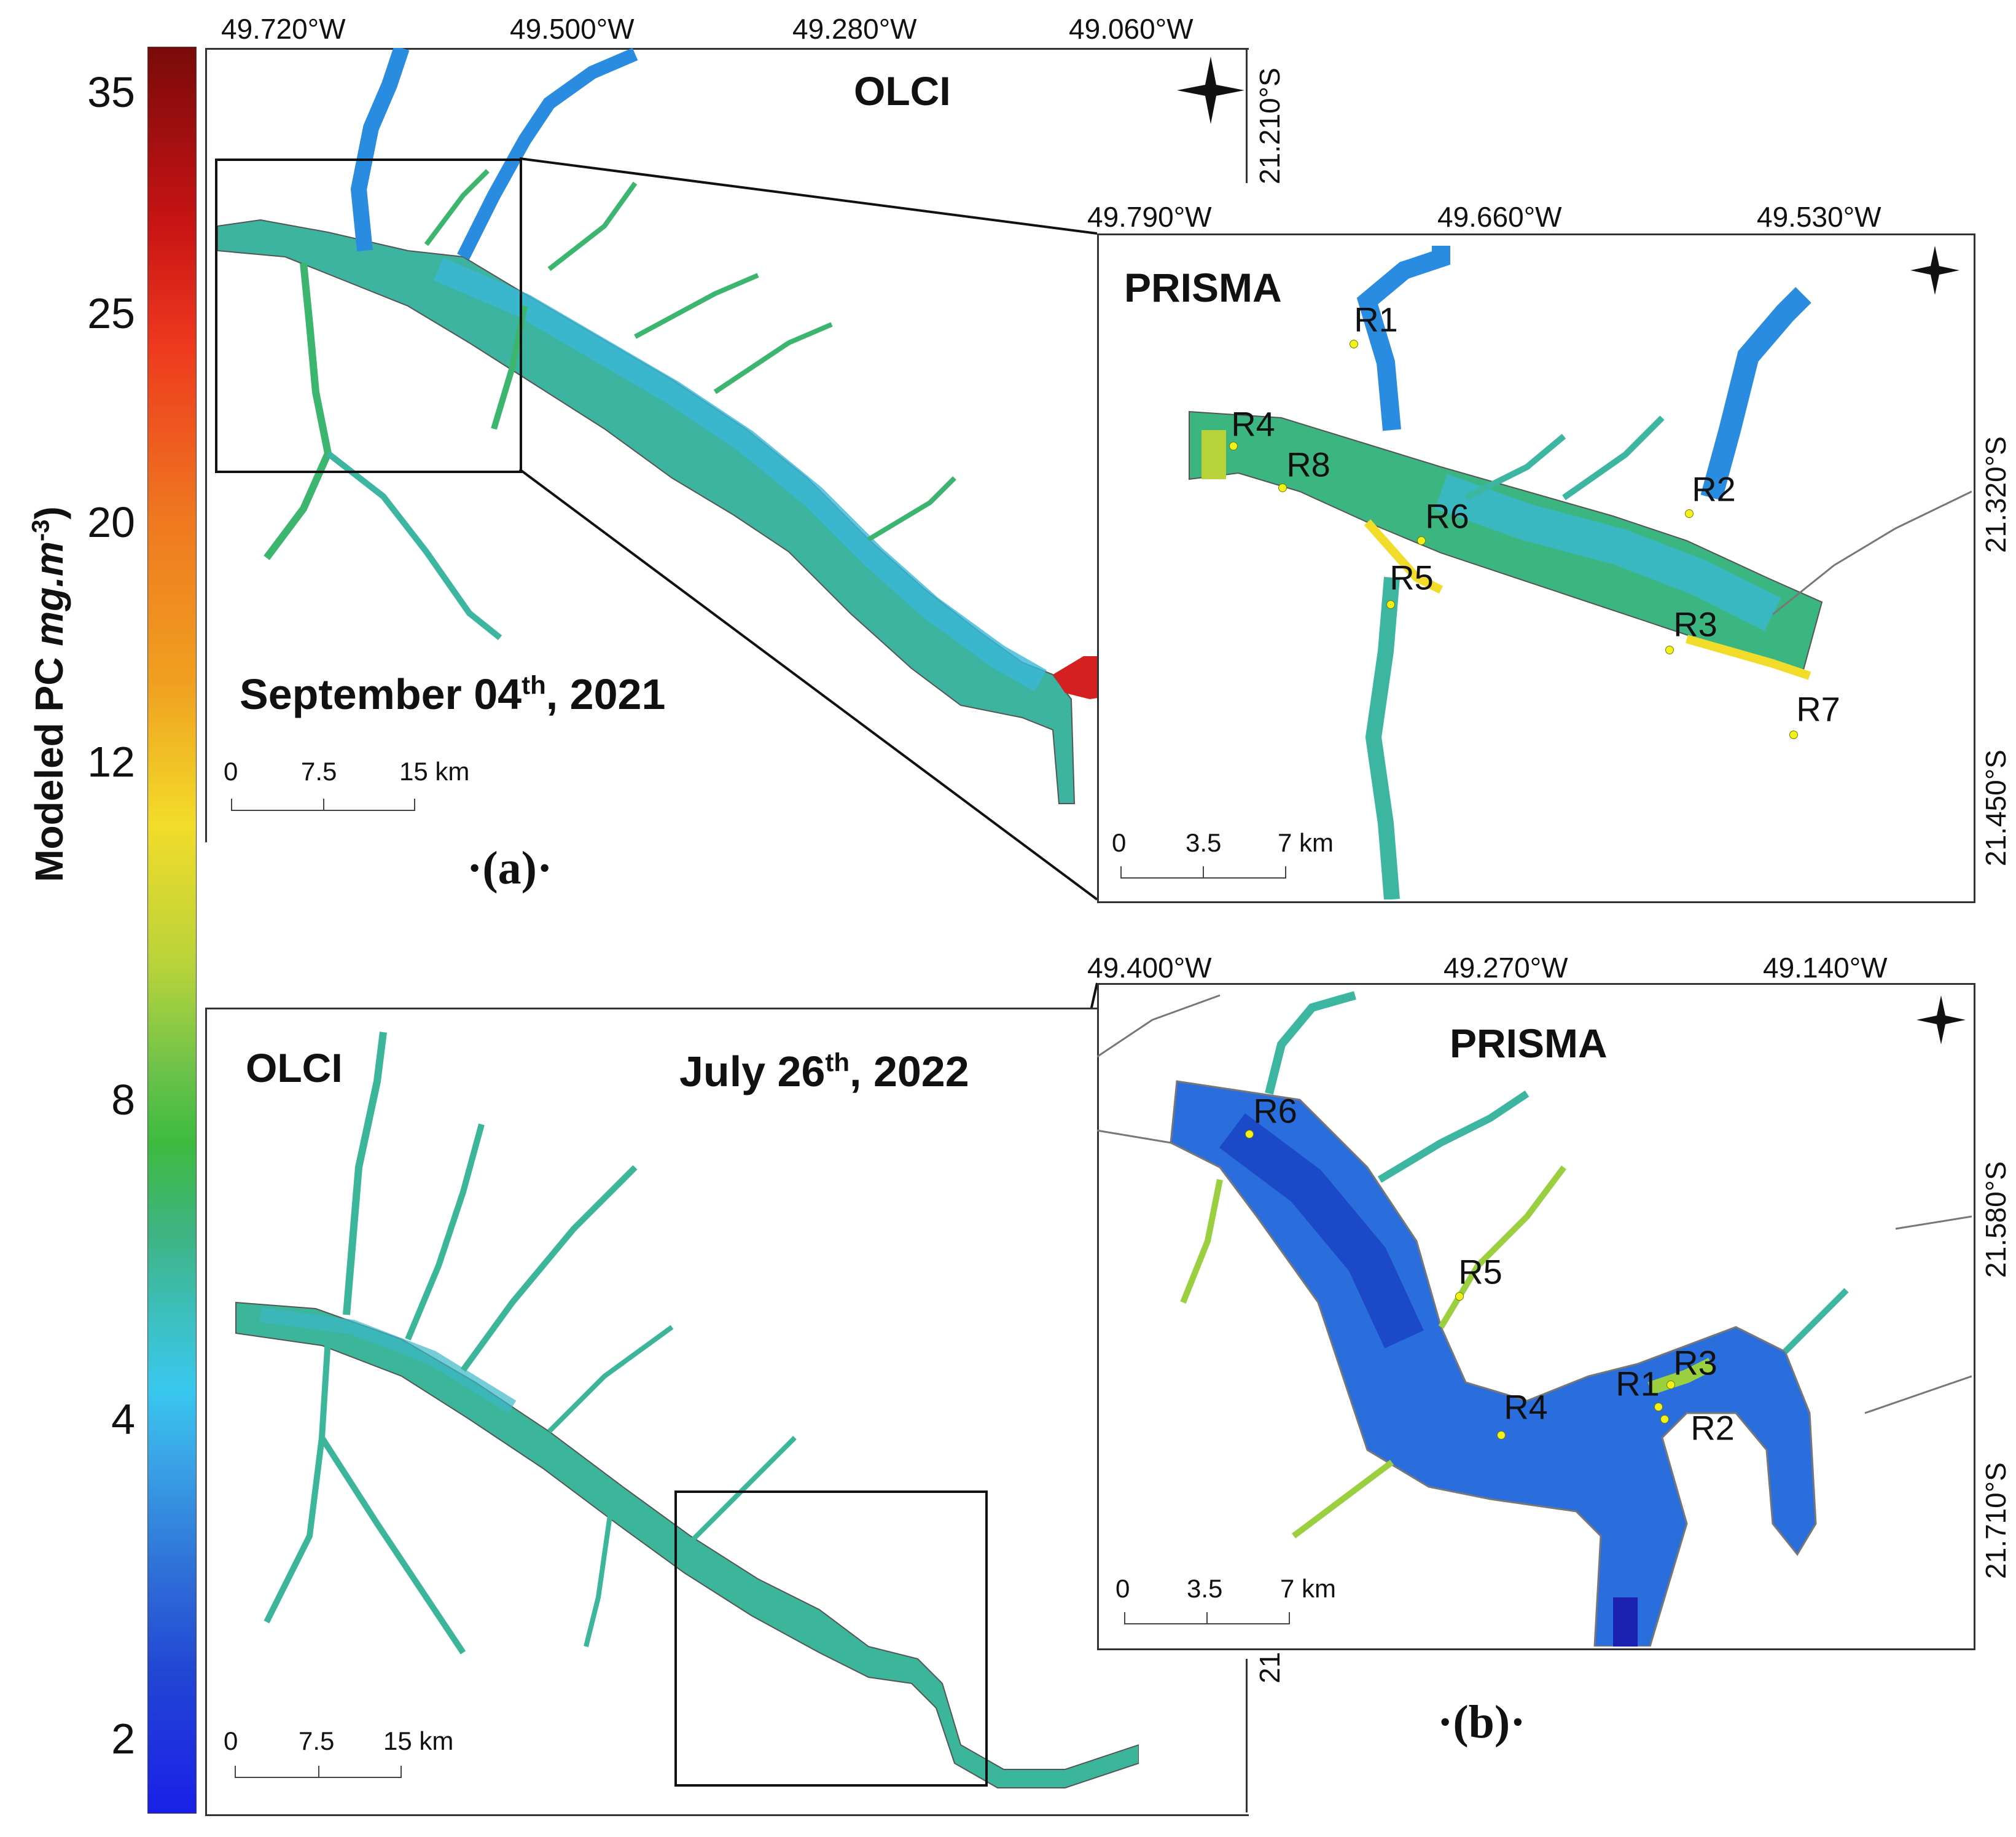  I want to click on prisma-b-scale-0: 0, so click(1122, 1588).